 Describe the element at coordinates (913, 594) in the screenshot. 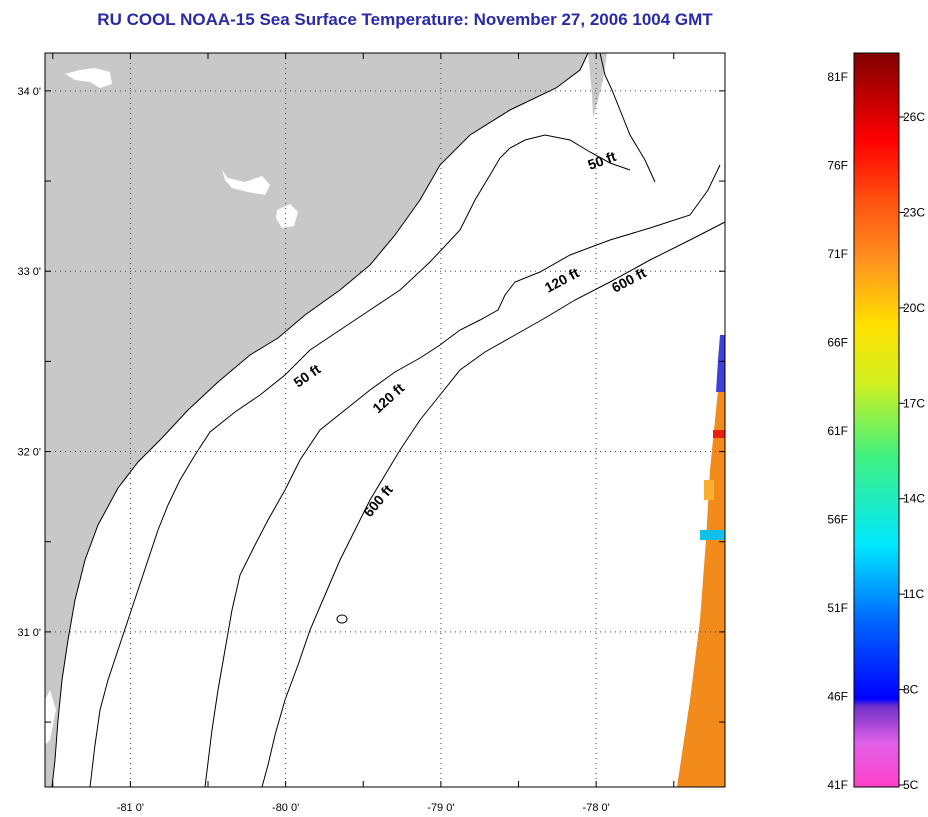

I see `celsius-label: 11C` at that location.